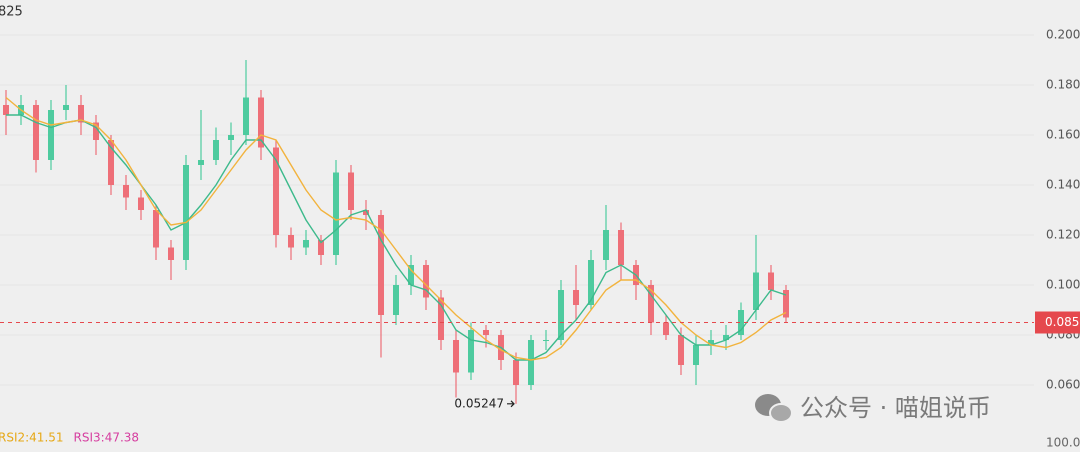  Describe the element at coordinates (32, 438) in the screenshot. I see `indicator-label: RSI2:41.51` at that location.